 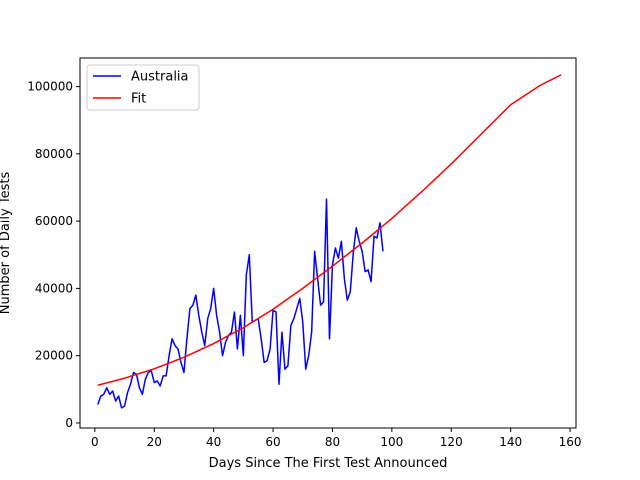 What do you see at coordinates (69, 423) in the screenshot?
I see `y-tick-label: 0` at bounding box center [69, 423].